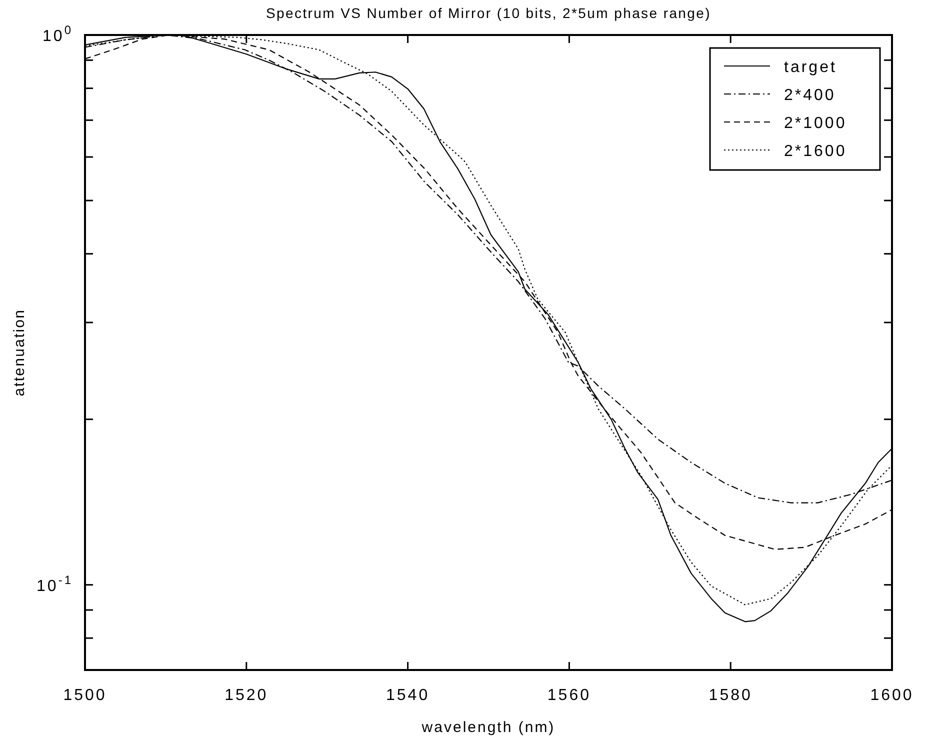 The image size is (932, 748). Describe the element at coordinates (408, 695) in the screenshot. I see `x-tick-label: 1540` at that location.